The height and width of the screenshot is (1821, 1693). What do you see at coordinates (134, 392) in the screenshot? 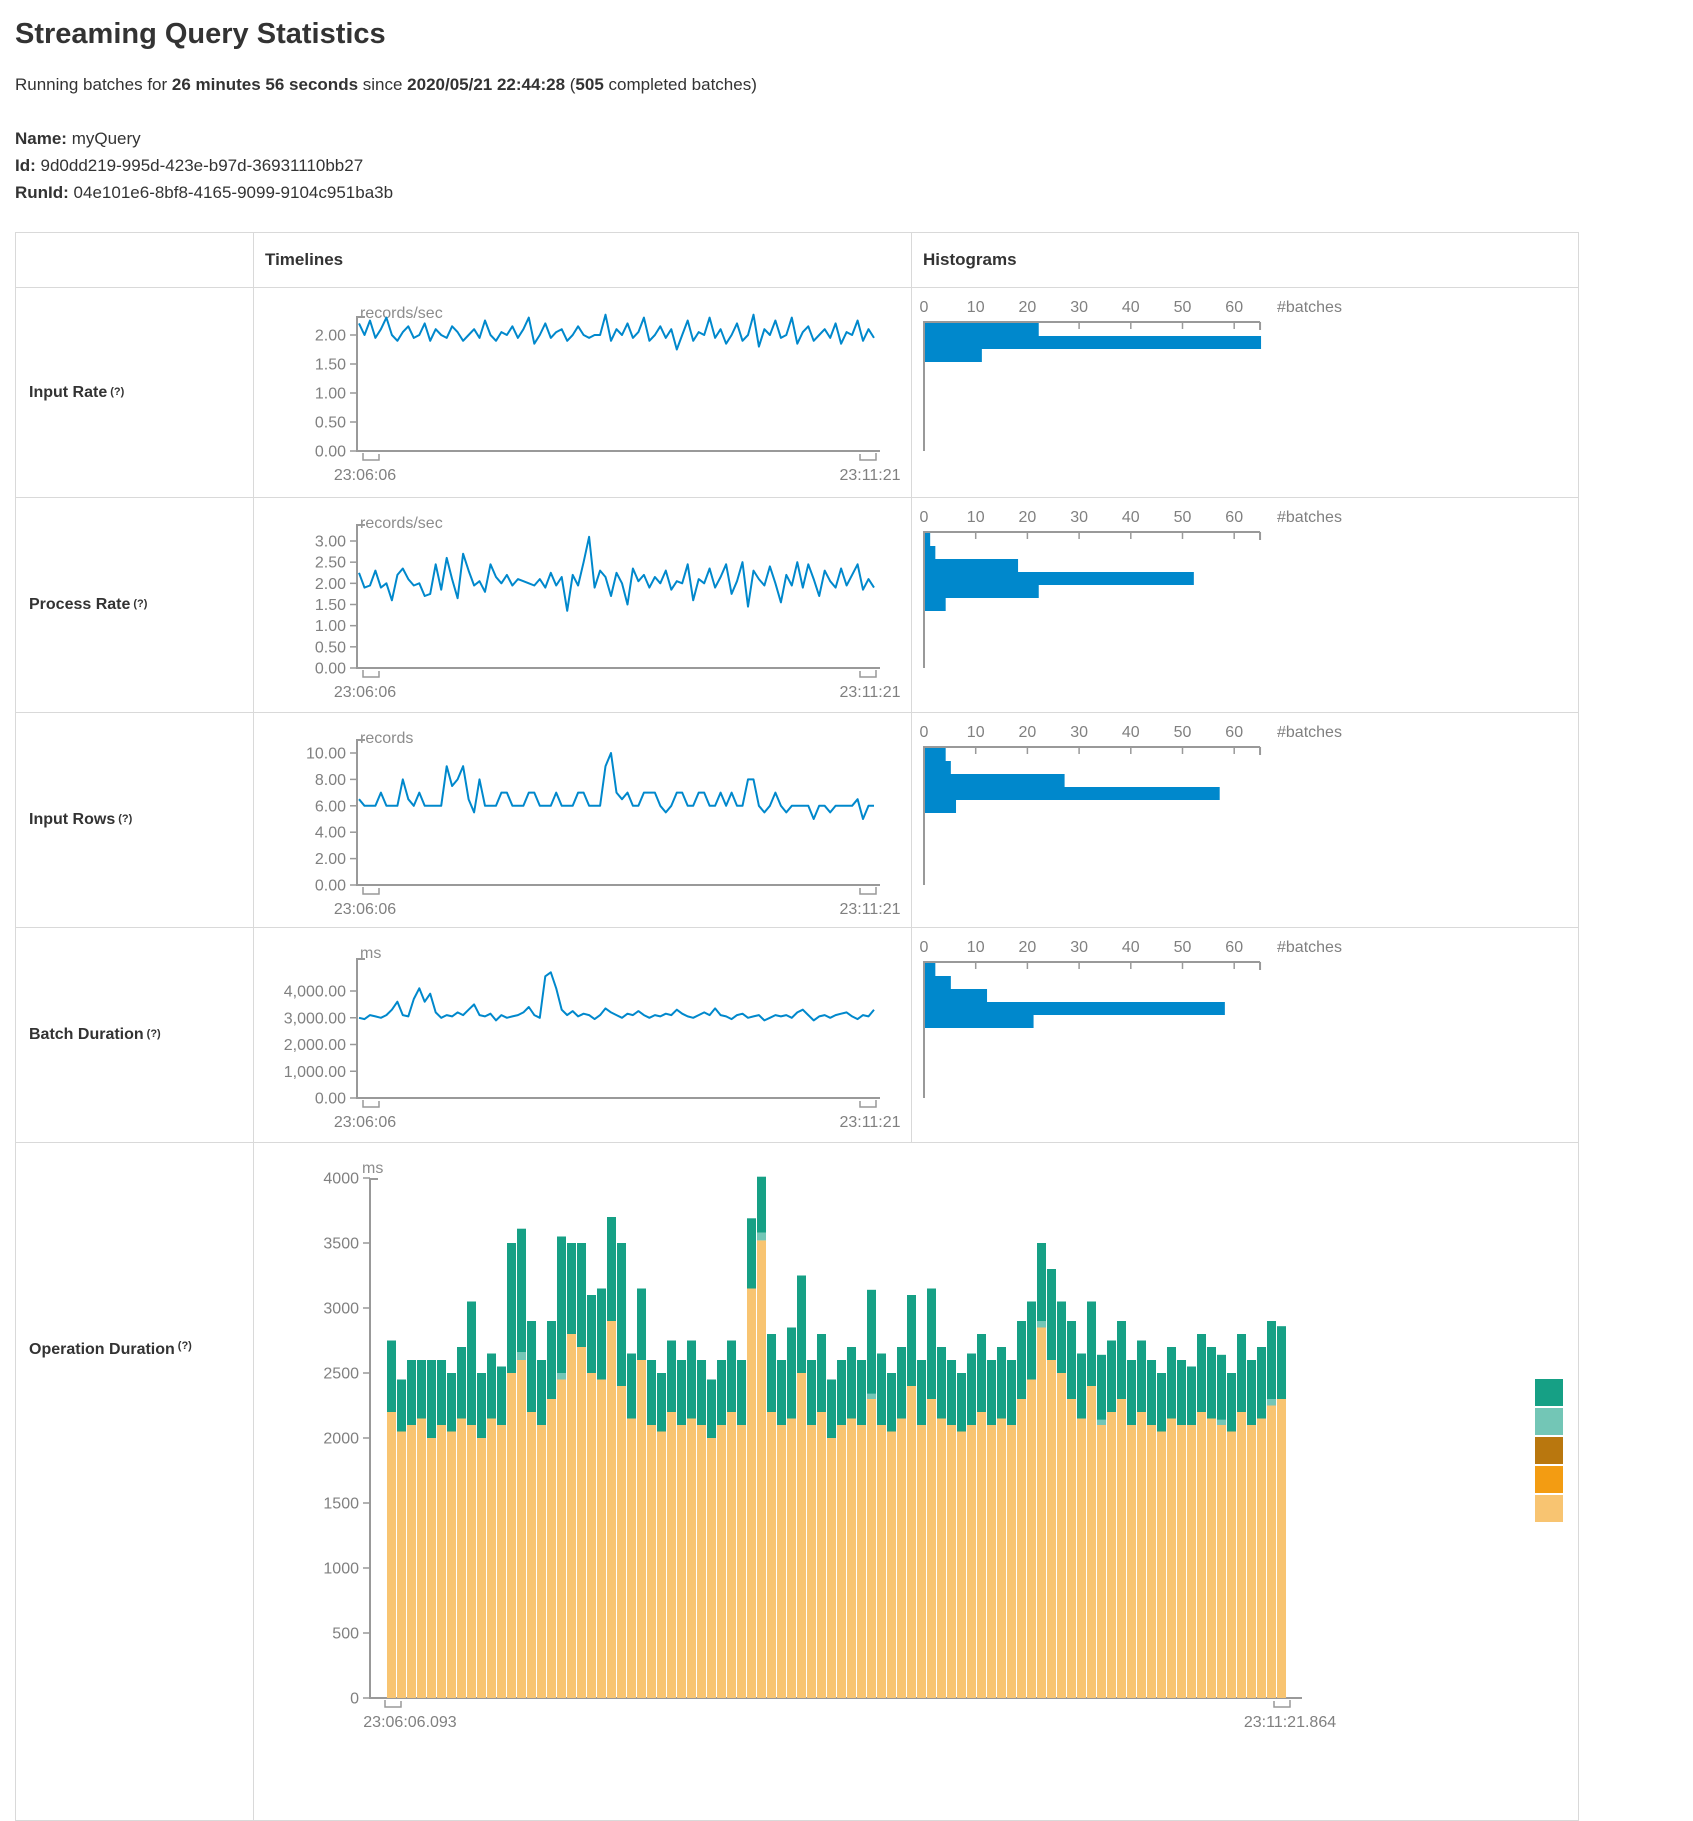
I see `input-rate-label: Input Rate (?)` at bounding box center [134, 392].